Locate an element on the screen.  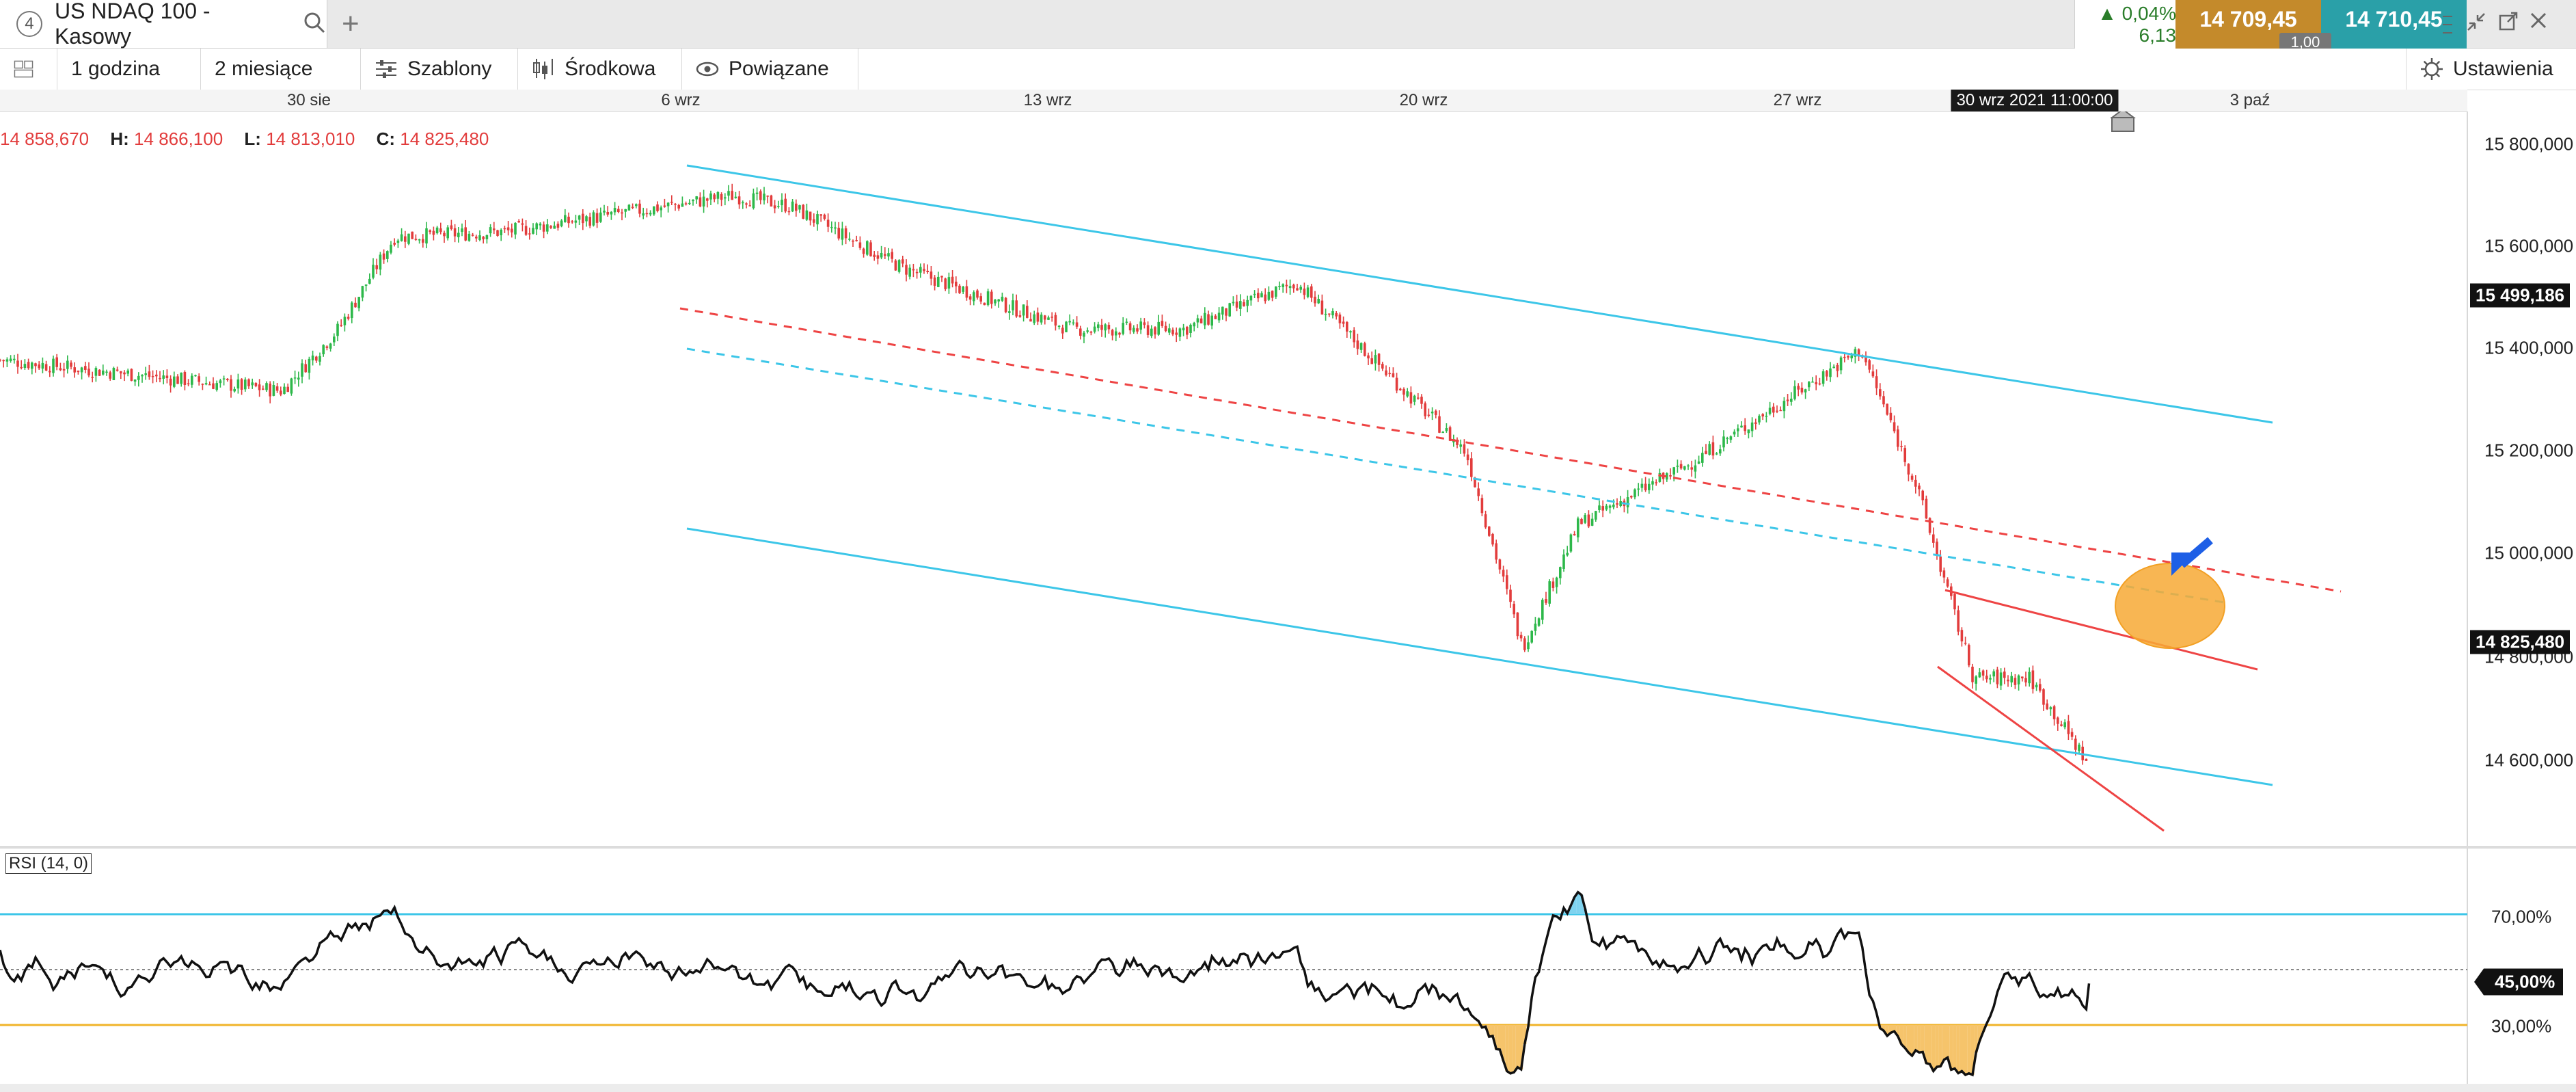
channel-upper-line is located at coordinates (1479, 294).